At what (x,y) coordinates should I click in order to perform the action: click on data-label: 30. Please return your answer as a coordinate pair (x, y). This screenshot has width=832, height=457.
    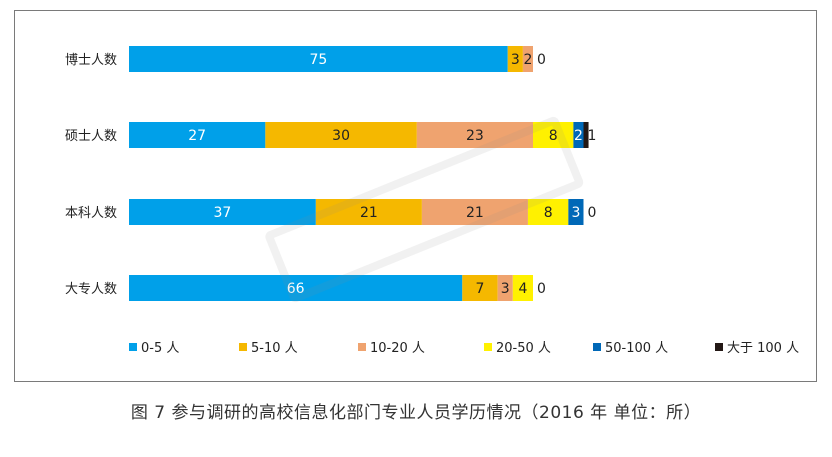
    Looking at the image, I should click on (341, 136).